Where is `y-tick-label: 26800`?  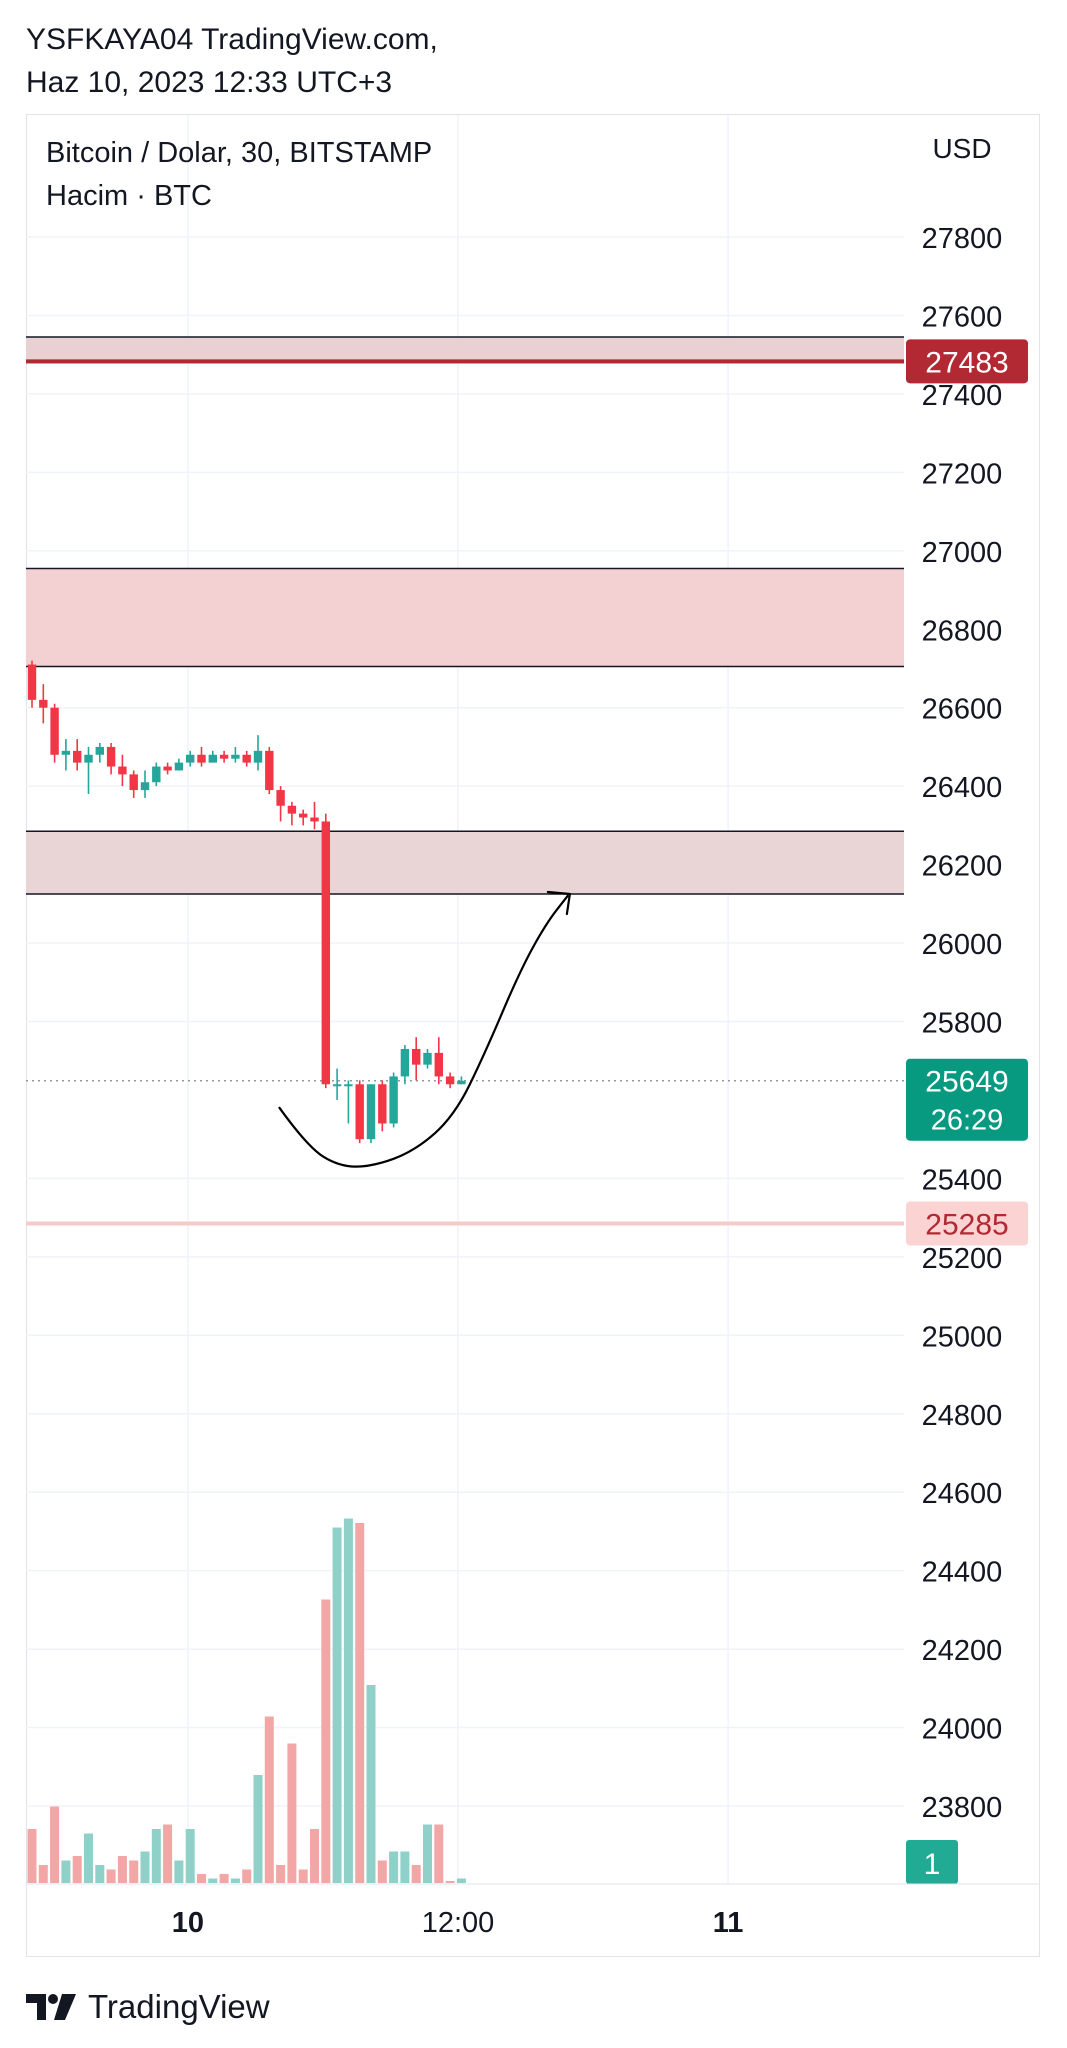 y-tick-label: 26800 is located at coordinates (962, 631).